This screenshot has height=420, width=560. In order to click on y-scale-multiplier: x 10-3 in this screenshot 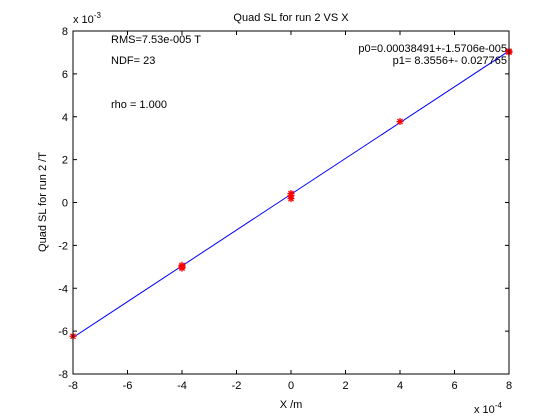, I will do `click(87, 18)`.